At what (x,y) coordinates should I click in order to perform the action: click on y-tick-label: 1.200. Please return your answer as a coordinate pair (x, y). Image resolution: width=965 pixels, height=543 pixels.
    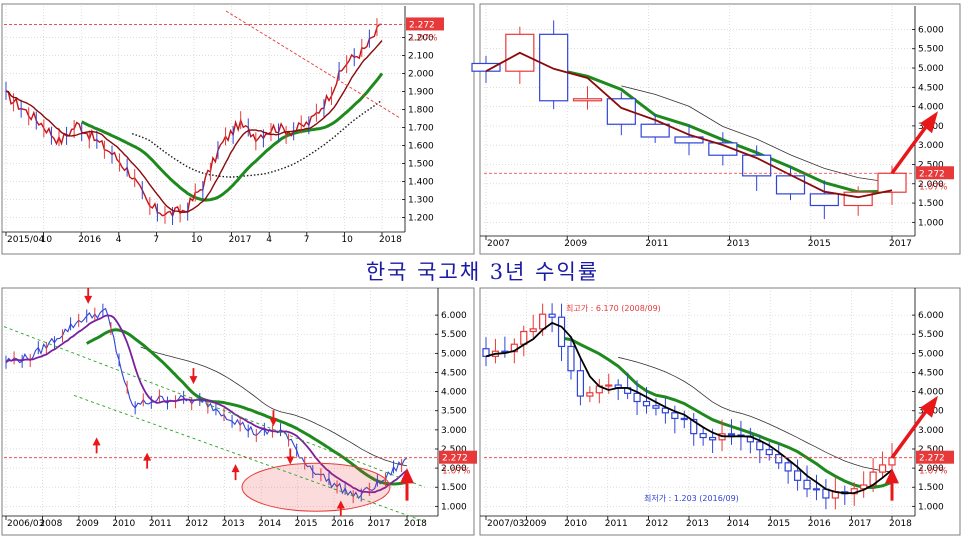
    Looking at the image, I should click on (421, 219).